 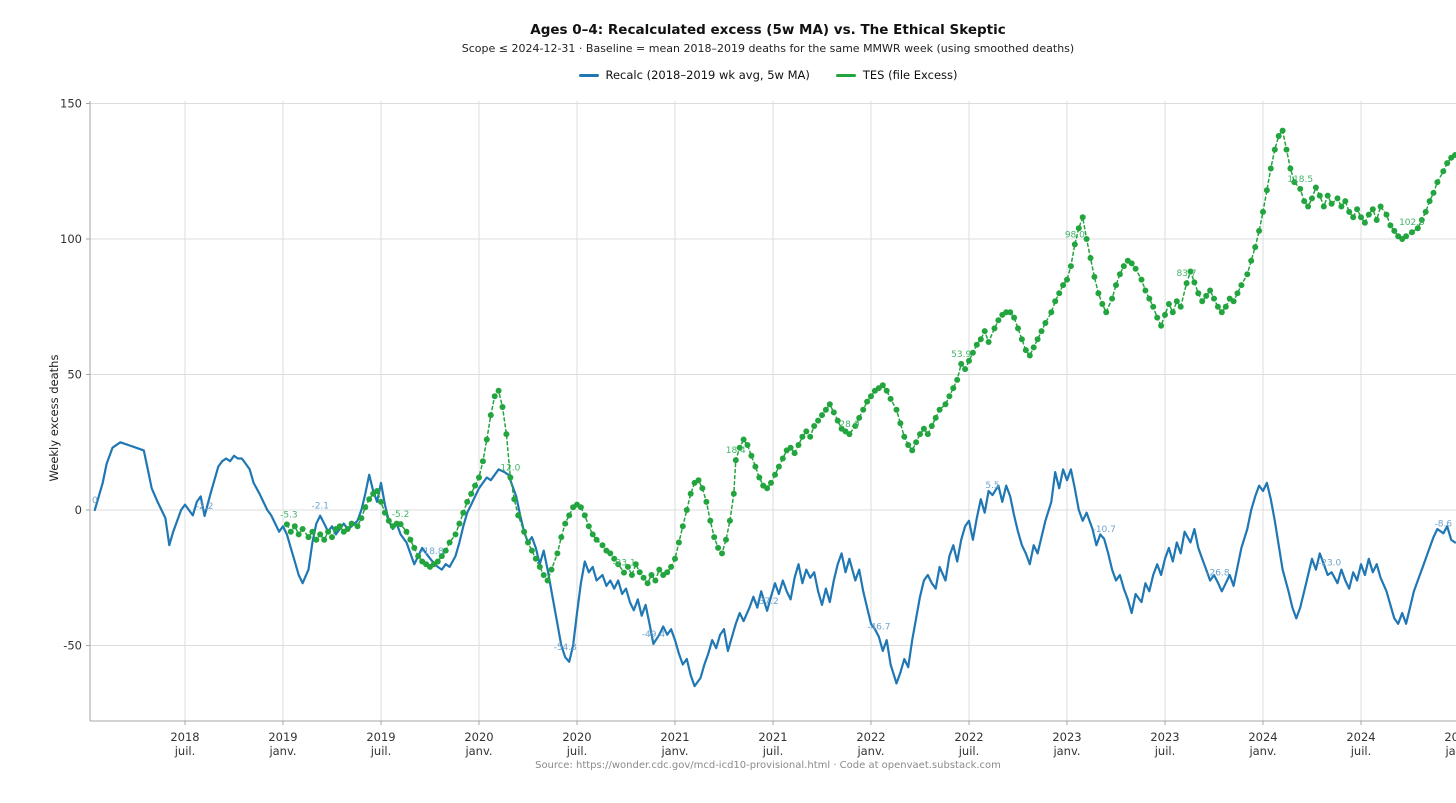 I want to click on legend-label-recalc: Recalc (2018–2019 wk avg, 5w MA), so click(x=707, y=75).